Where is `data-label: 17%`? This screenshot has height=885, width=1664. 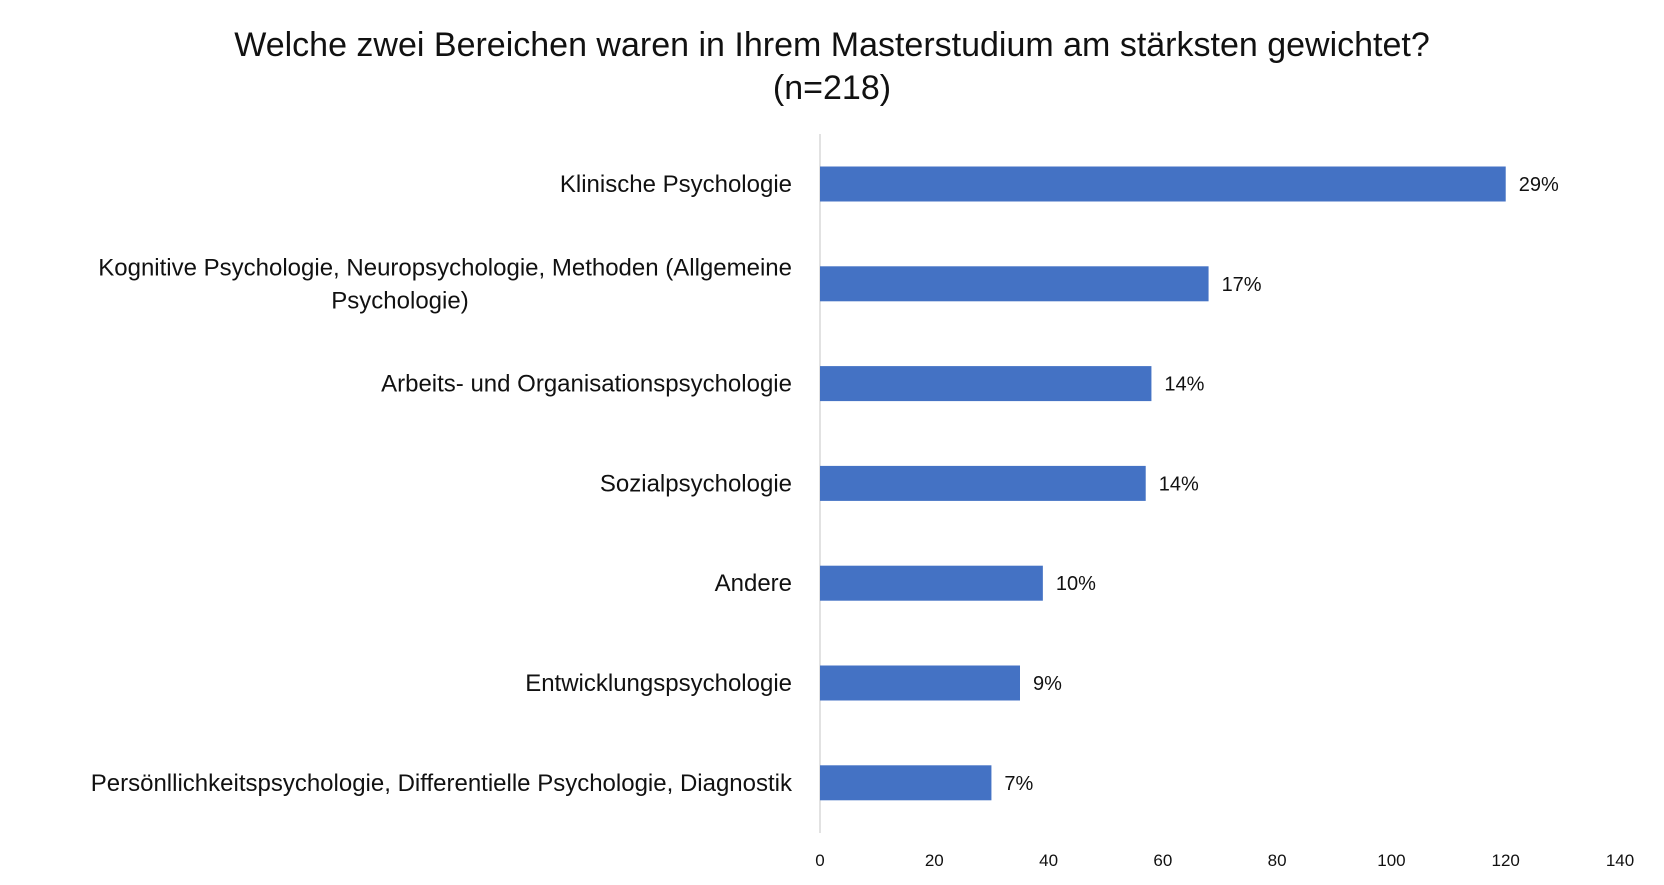 data-label: 17% is located at coordinates (1242, 285).